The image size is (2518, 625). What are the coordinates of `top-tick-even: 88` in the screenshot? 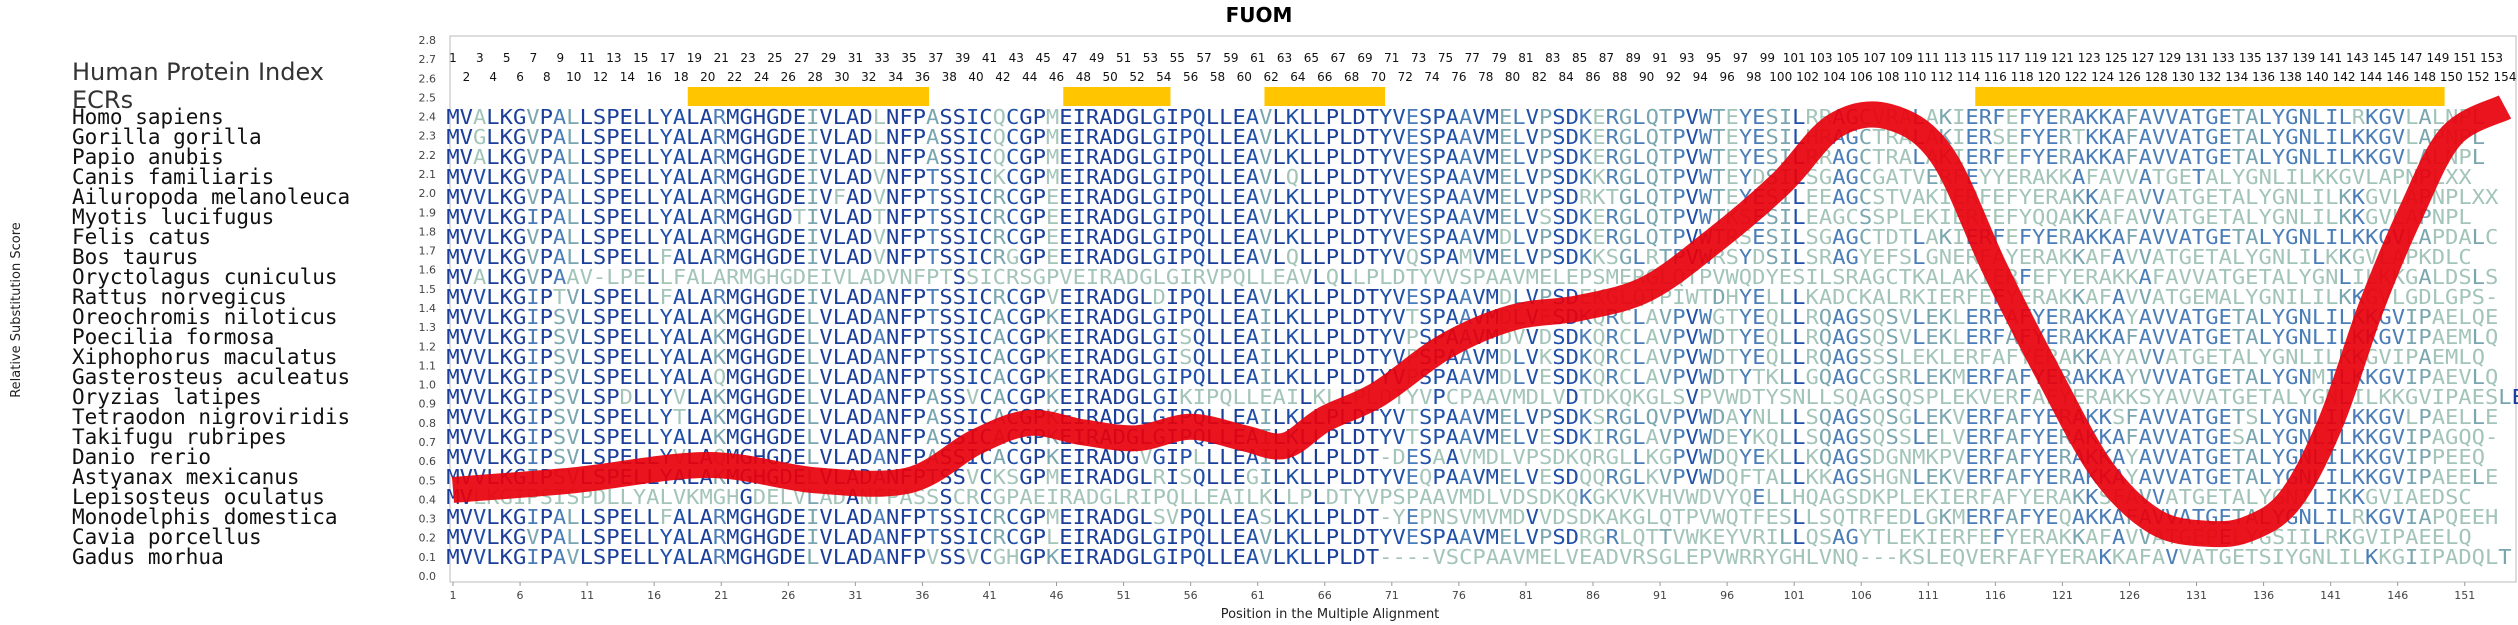 It's located at (1619, 77).